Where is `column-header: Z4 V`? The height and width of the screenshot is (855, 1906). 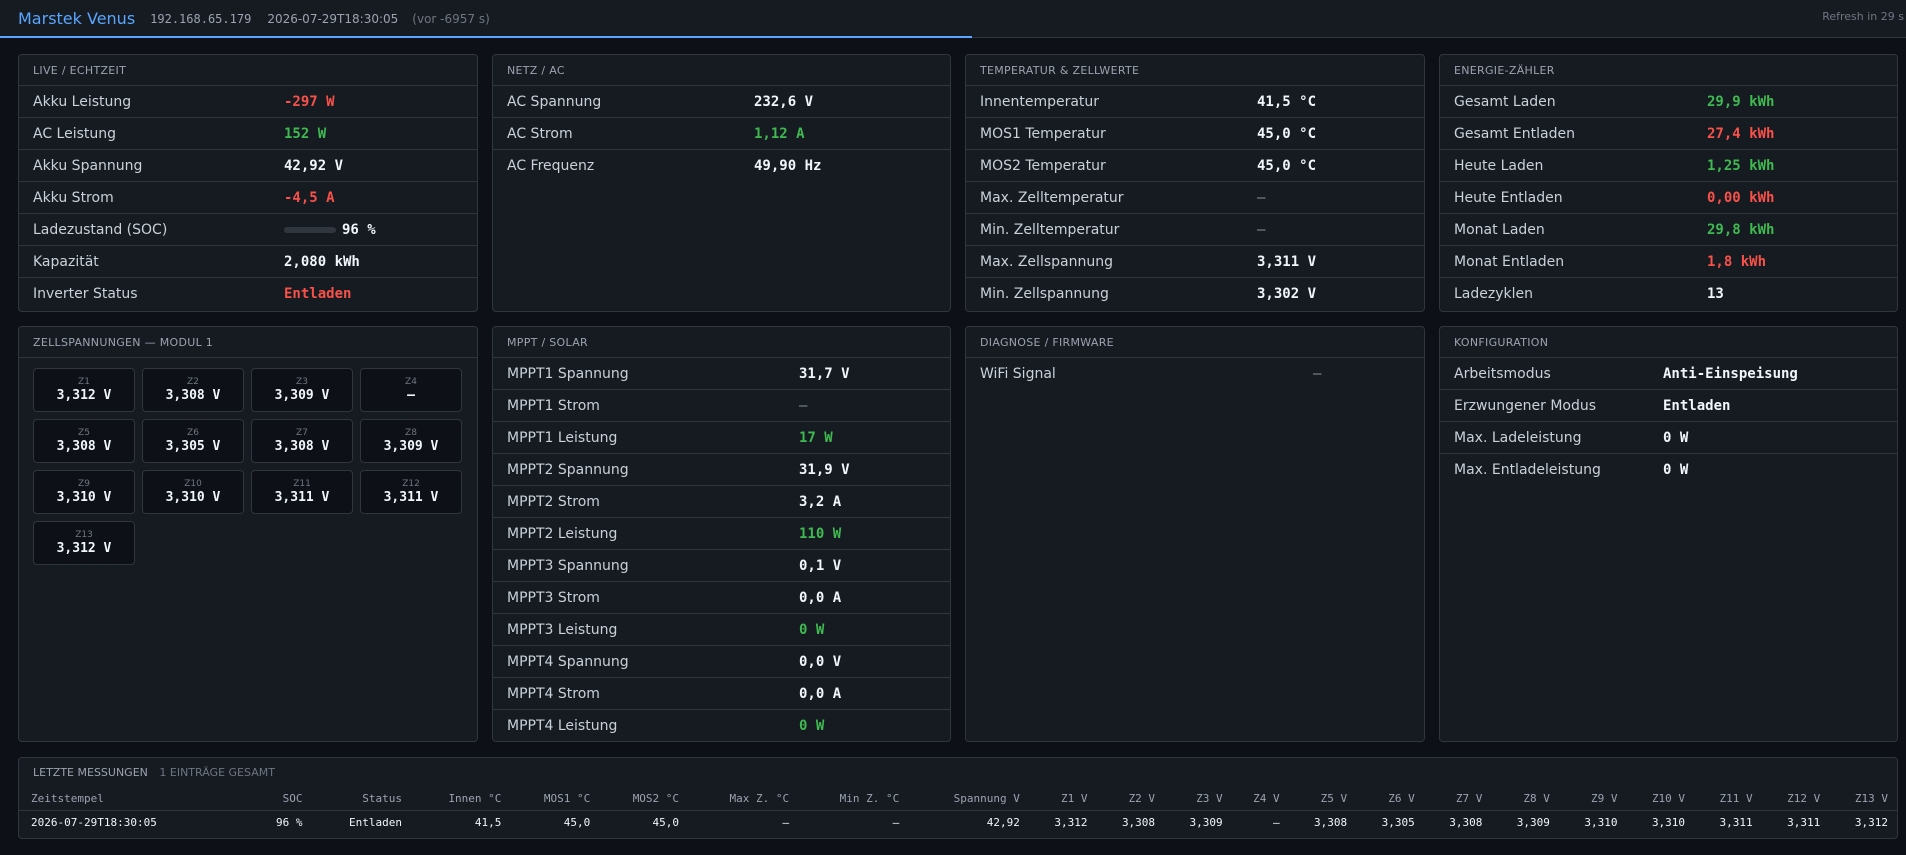
column-header: Z4 V is located at coordinates (1260, 799).